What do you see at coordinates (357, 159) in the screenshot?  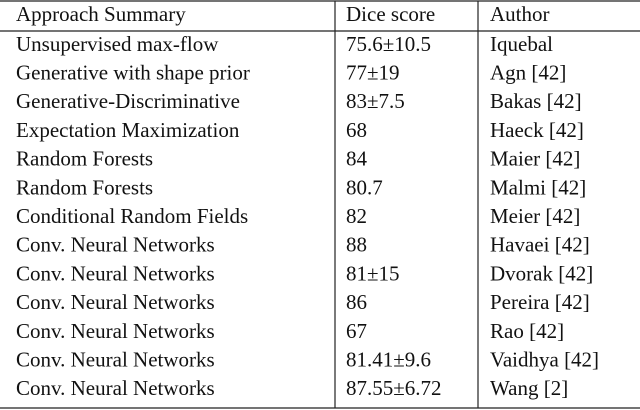 I see `cell: 84` at bounding box center [357, 159].